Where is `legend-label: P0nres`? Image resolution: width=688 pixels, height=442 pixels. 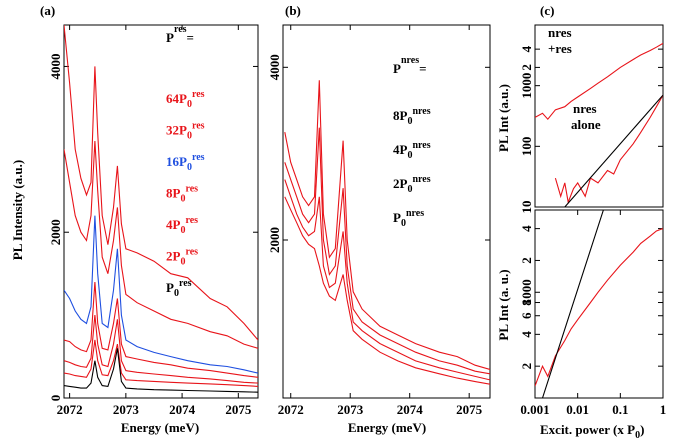
legend-label: P0nres is located at coordinates (408, 218).